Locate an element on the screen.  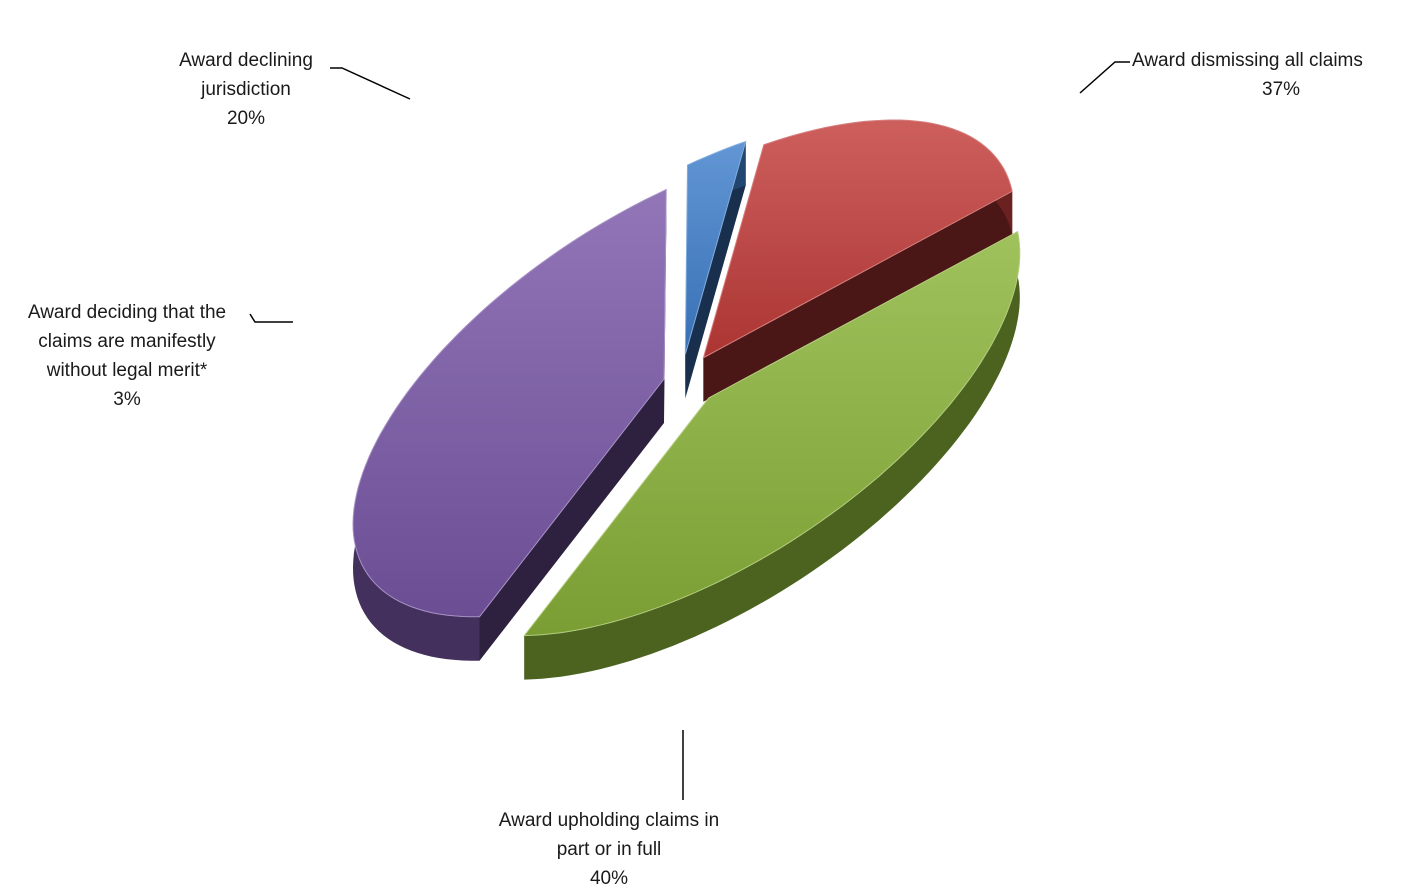
slice-label: claims are manifestly is located at coordinates (127, 341).